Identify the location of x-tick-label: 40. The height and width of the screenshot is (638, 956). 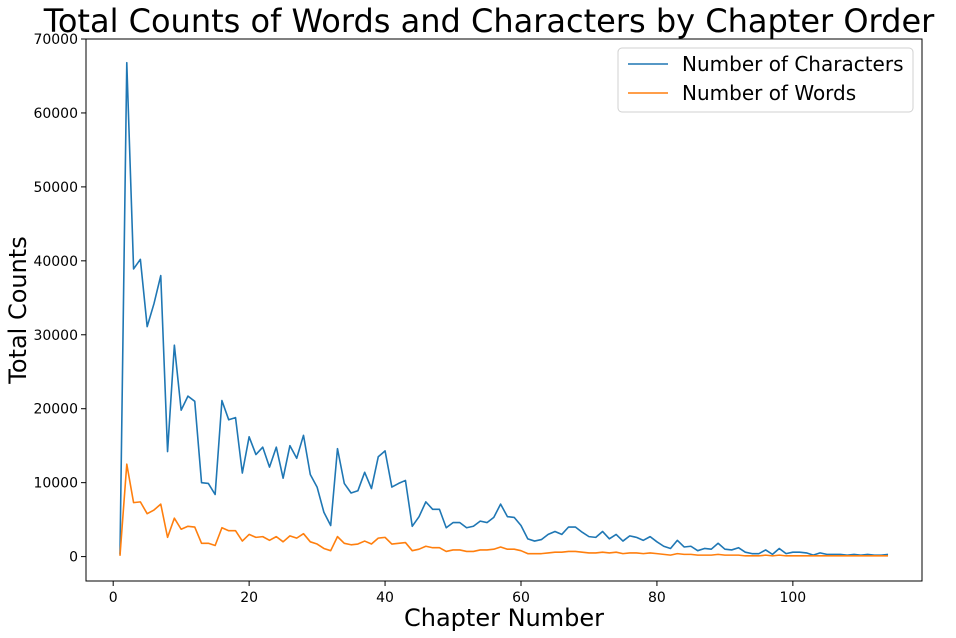
(385, 598).